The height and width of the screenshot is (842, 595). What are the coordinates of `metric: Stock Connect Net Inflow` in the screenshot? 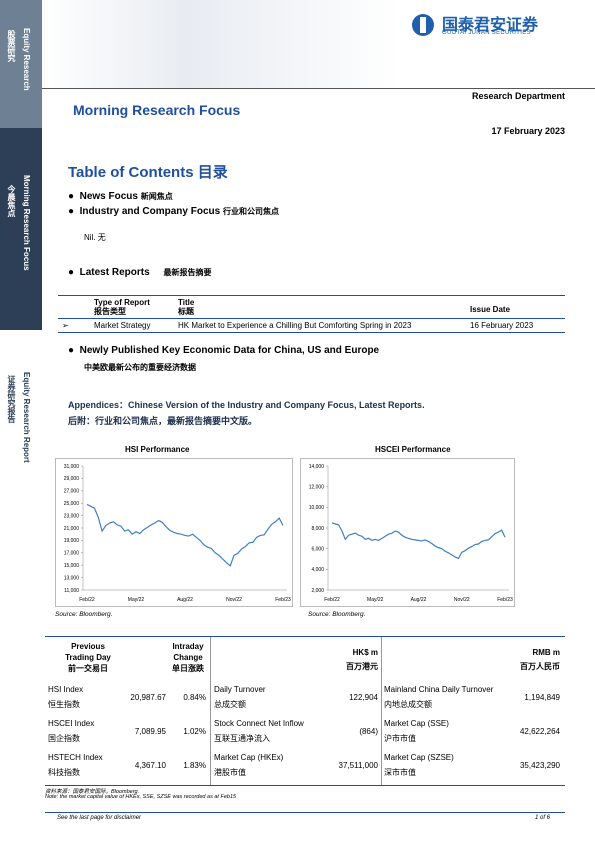 It's located at (259, 723).